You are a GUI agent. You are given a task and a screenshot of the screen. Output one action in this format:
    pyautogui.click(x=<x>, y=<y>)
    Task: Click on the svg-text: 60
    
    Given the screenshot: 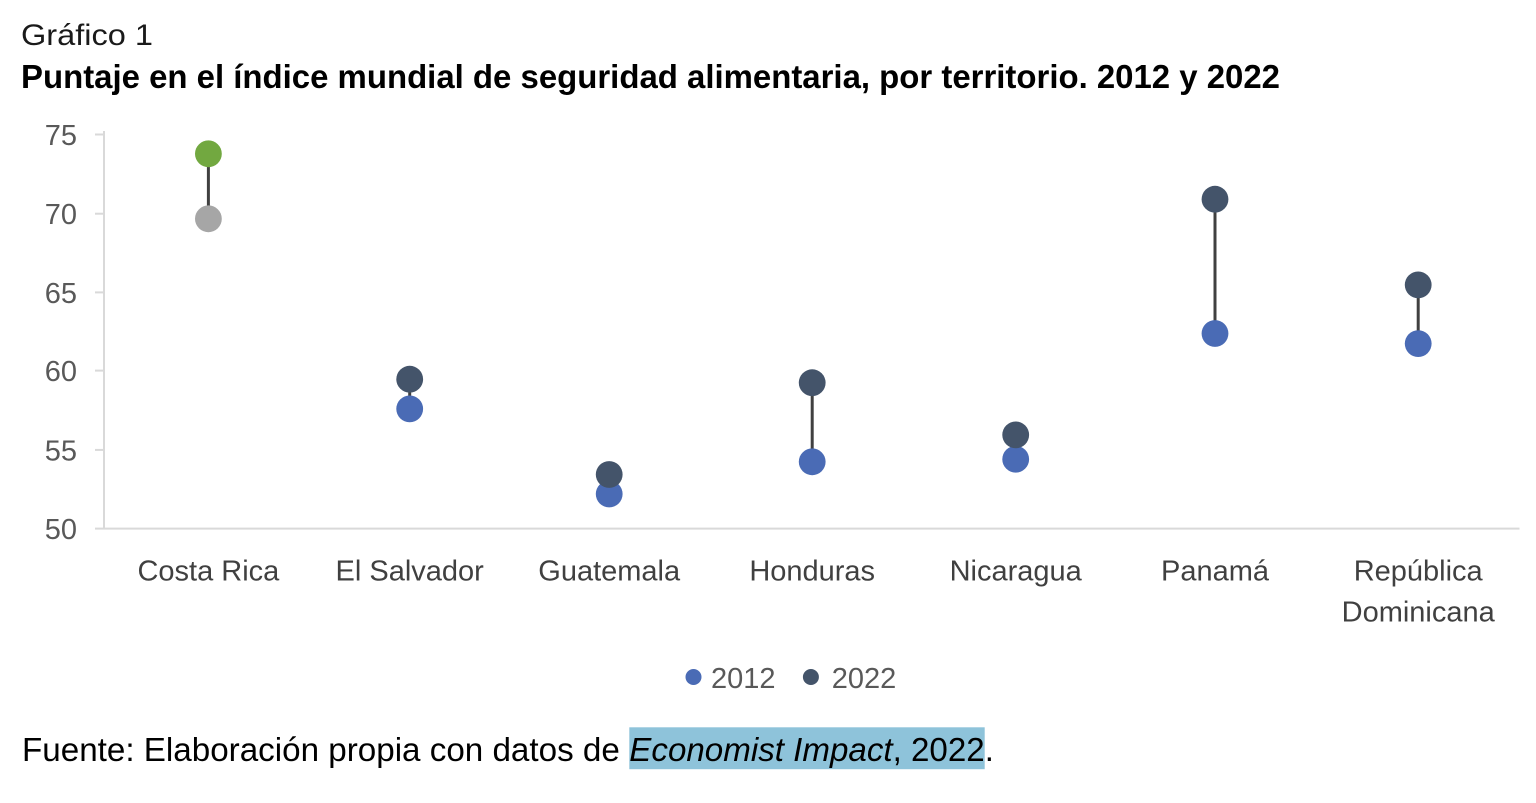 What is the action you would take?
    pyautogui.click(x=61, y=372)
    